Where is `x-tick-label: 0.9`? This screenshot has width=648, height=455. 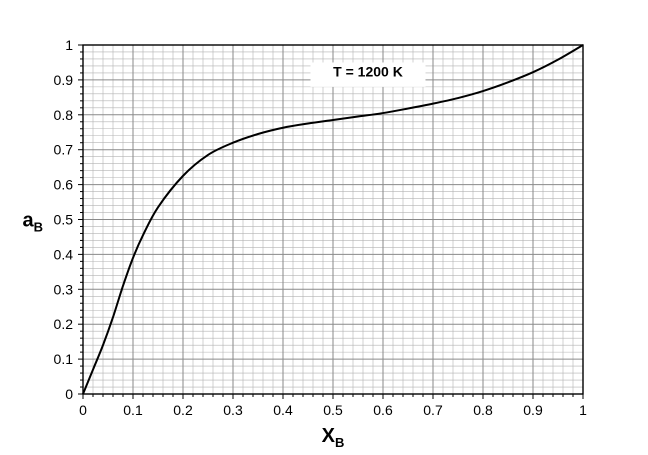 x-tick-label: 0.9 is located at coordinates (533, 410).